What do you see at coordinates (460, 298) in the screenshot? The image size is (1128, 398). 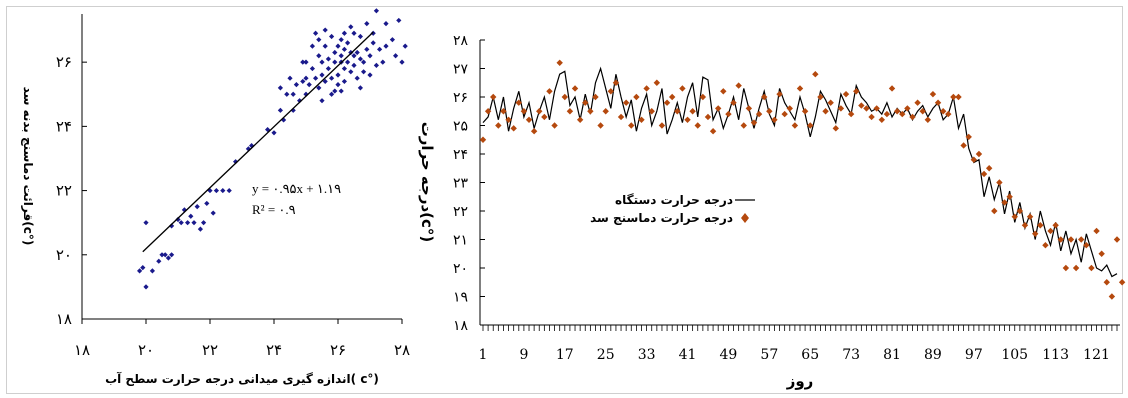 I see `line-y-tick-label: ۱۹` at bounding box center [460, 298].